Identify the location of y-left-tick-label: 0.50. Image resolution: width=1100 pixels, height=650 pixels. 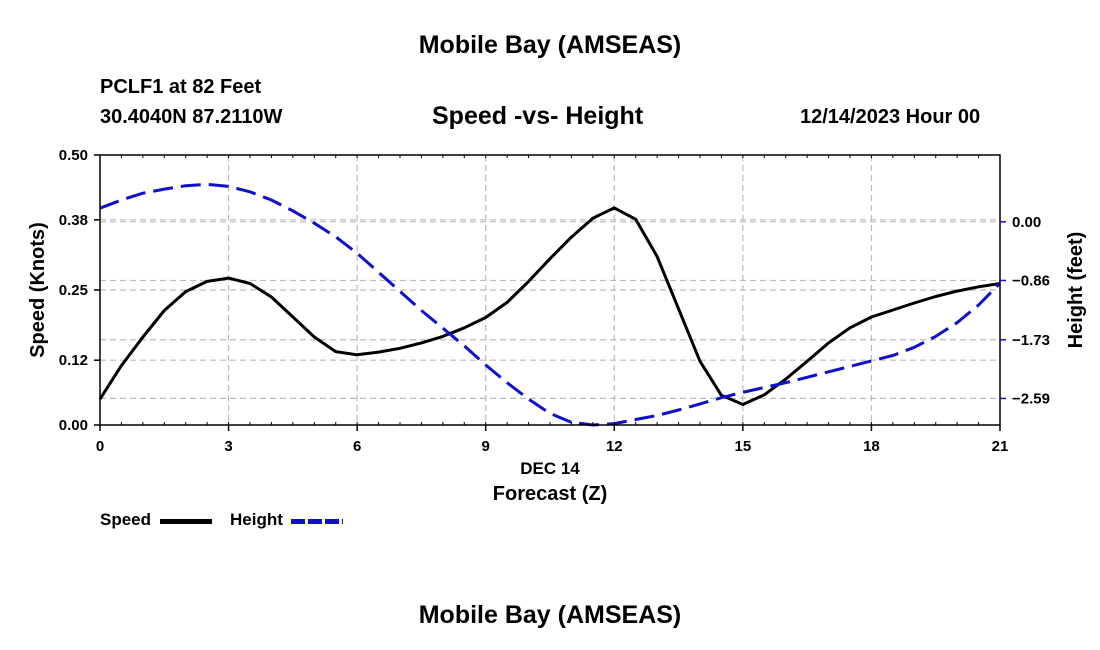
(73, 155).